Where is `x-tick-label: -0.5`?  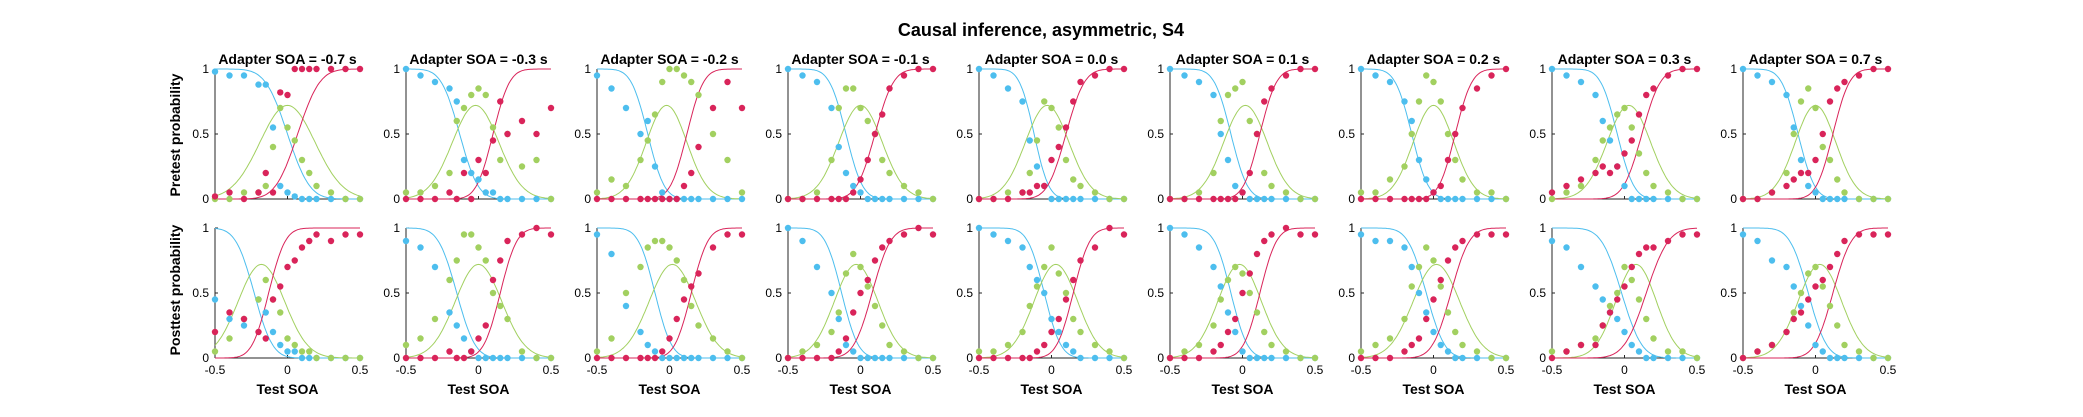
x-tick-label: -0.5 is located at coordinates (1743, 370).